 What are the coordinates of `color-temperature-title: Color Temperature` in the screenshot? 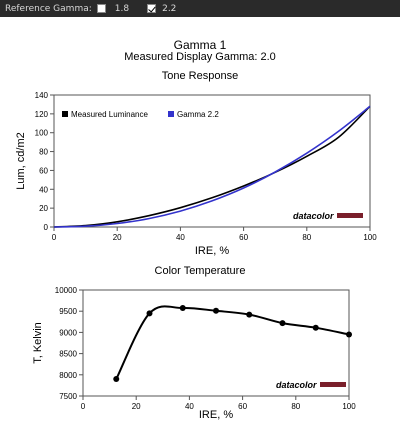 It's located at (200, 271).